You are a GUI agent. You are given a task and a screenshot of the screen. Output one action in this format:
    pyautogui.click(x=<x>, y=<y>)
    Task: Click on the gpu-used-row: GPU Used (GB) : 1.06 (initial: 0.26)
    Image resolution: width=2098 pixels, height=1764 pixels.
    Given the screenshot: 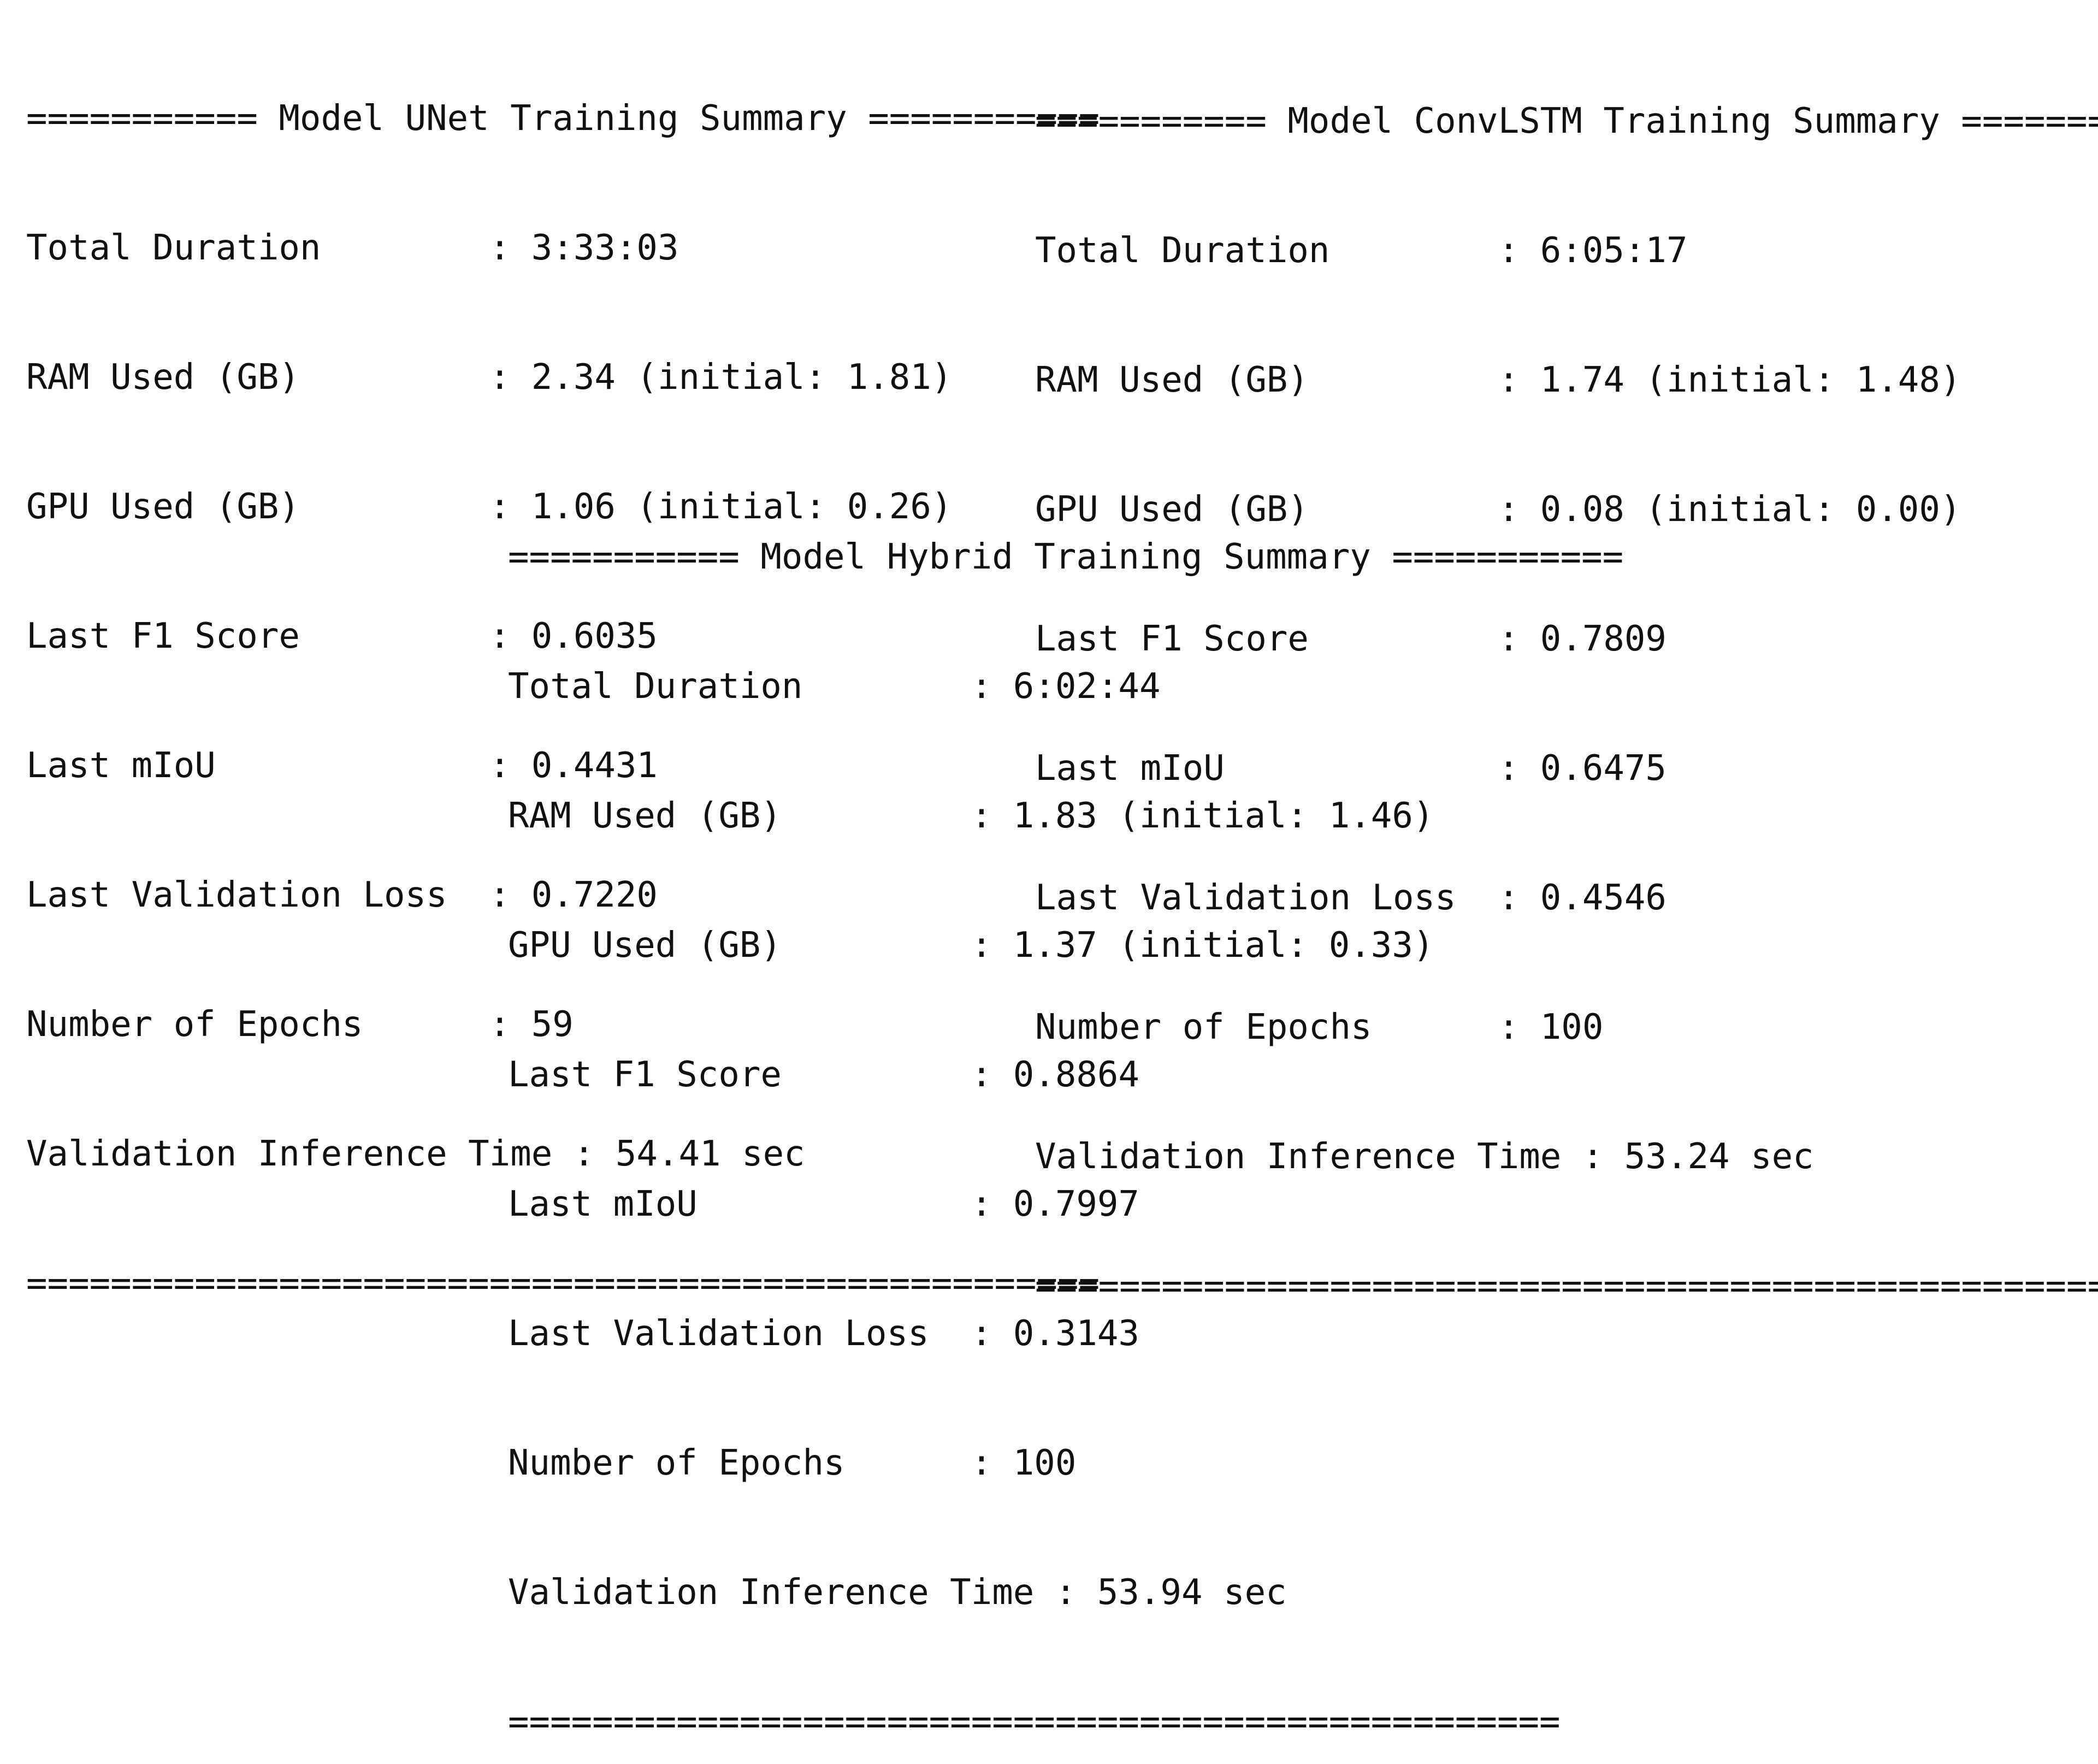 What is the action you would take?
    pyautogui.click(x=490, y=507)
    